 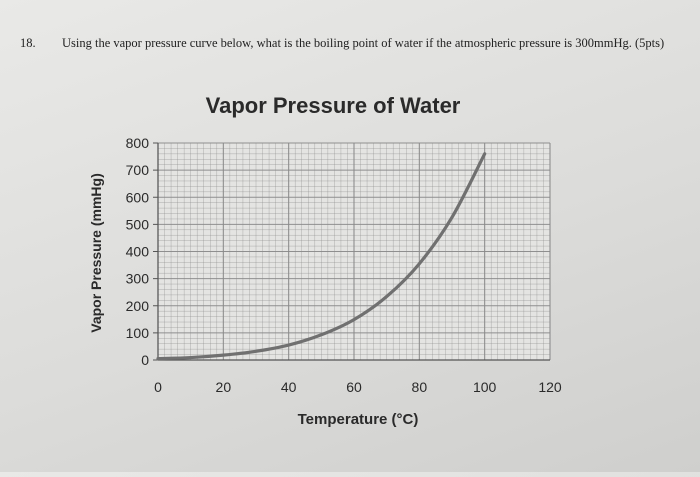 What do you see at coordinates (138, 333) in the screenshot?
I see `y-tick-label: 100` at bounding box center [138, 333].